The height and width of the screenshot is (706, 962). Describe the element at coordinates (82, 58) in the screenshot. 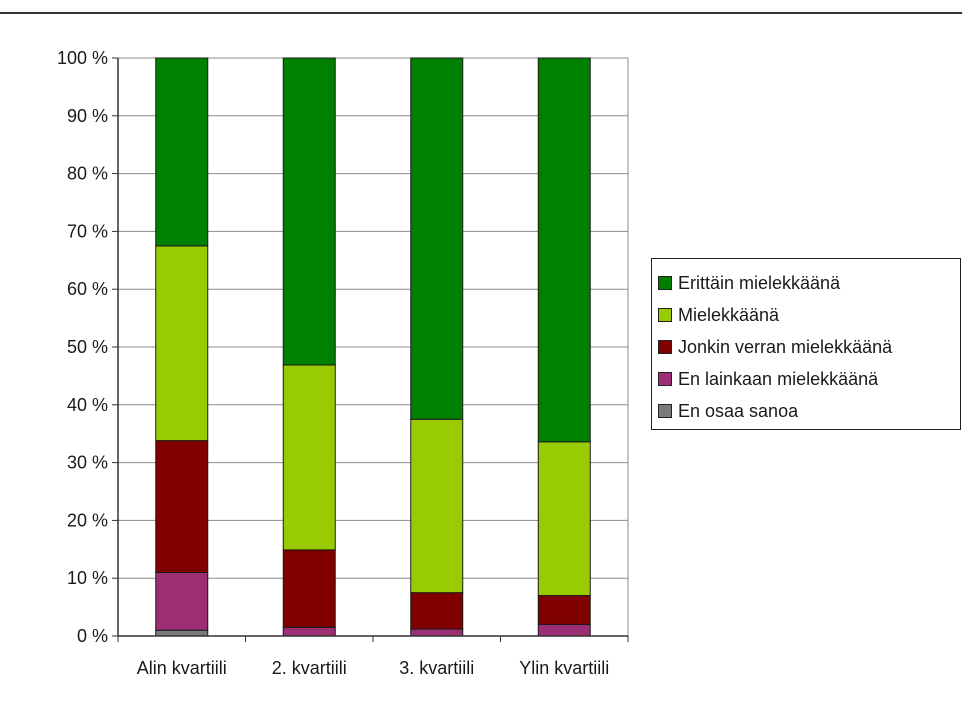

I see `y-tick-label: 100 %` at that location.